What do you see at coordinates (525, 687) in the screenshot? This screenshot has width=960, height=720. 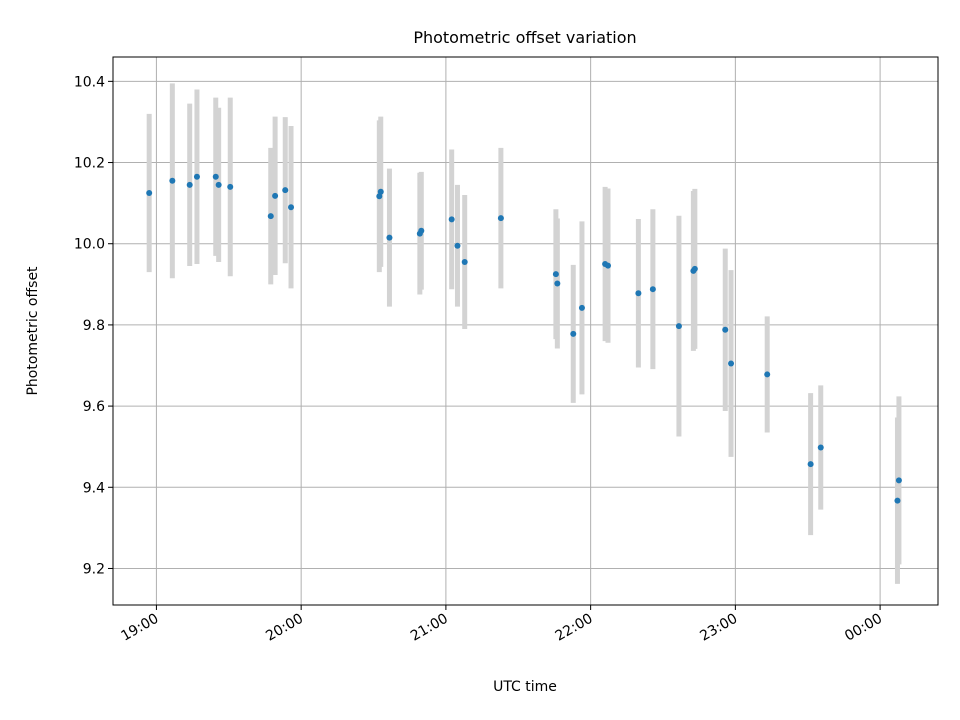 I see `x-axis-label: UTC time` at bounding box center [525, 687].